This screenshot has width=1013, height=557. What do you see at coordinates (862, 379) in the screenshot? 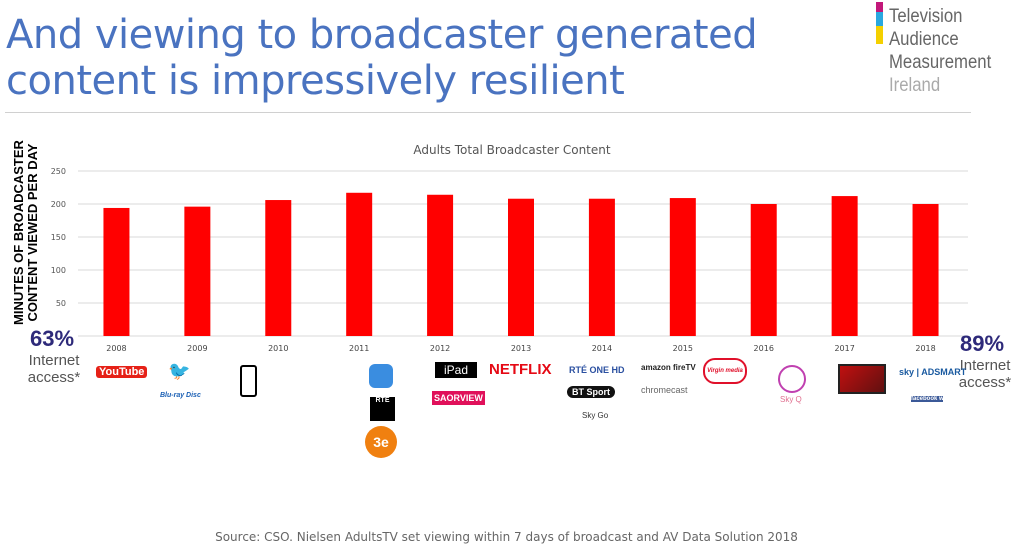
I see `smart-tv-icon` at bounding box center [862, 379].